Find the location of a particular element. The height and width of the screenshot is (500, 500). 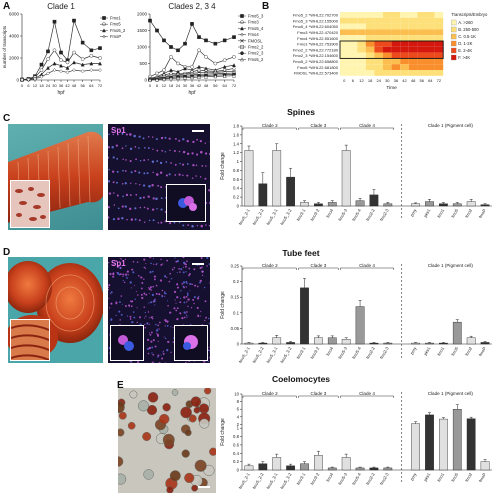

x-tick-label: fmo5_3-2 is located at coordinates (286, 216).